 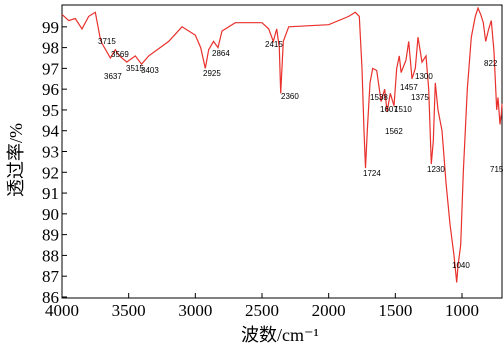 I want to click on y-axis-label: 透过率/%, so click(x=16, y=160).